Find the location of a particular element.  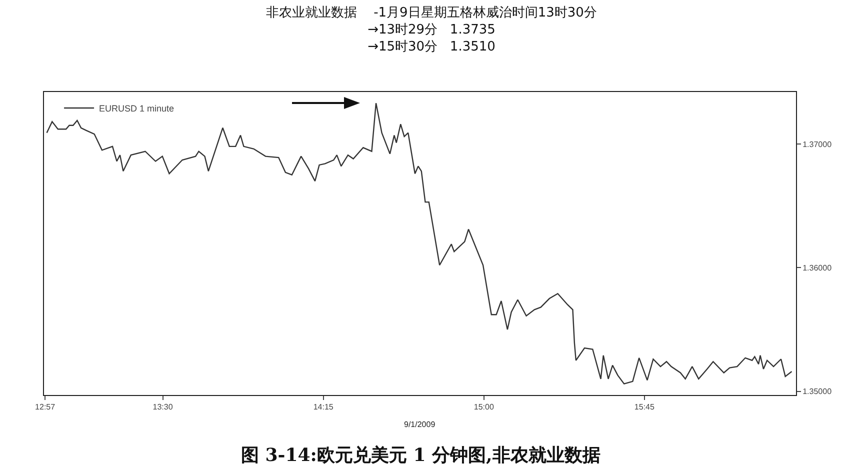

x-tick-label: 15:00 is located at coordinates (484, 407).